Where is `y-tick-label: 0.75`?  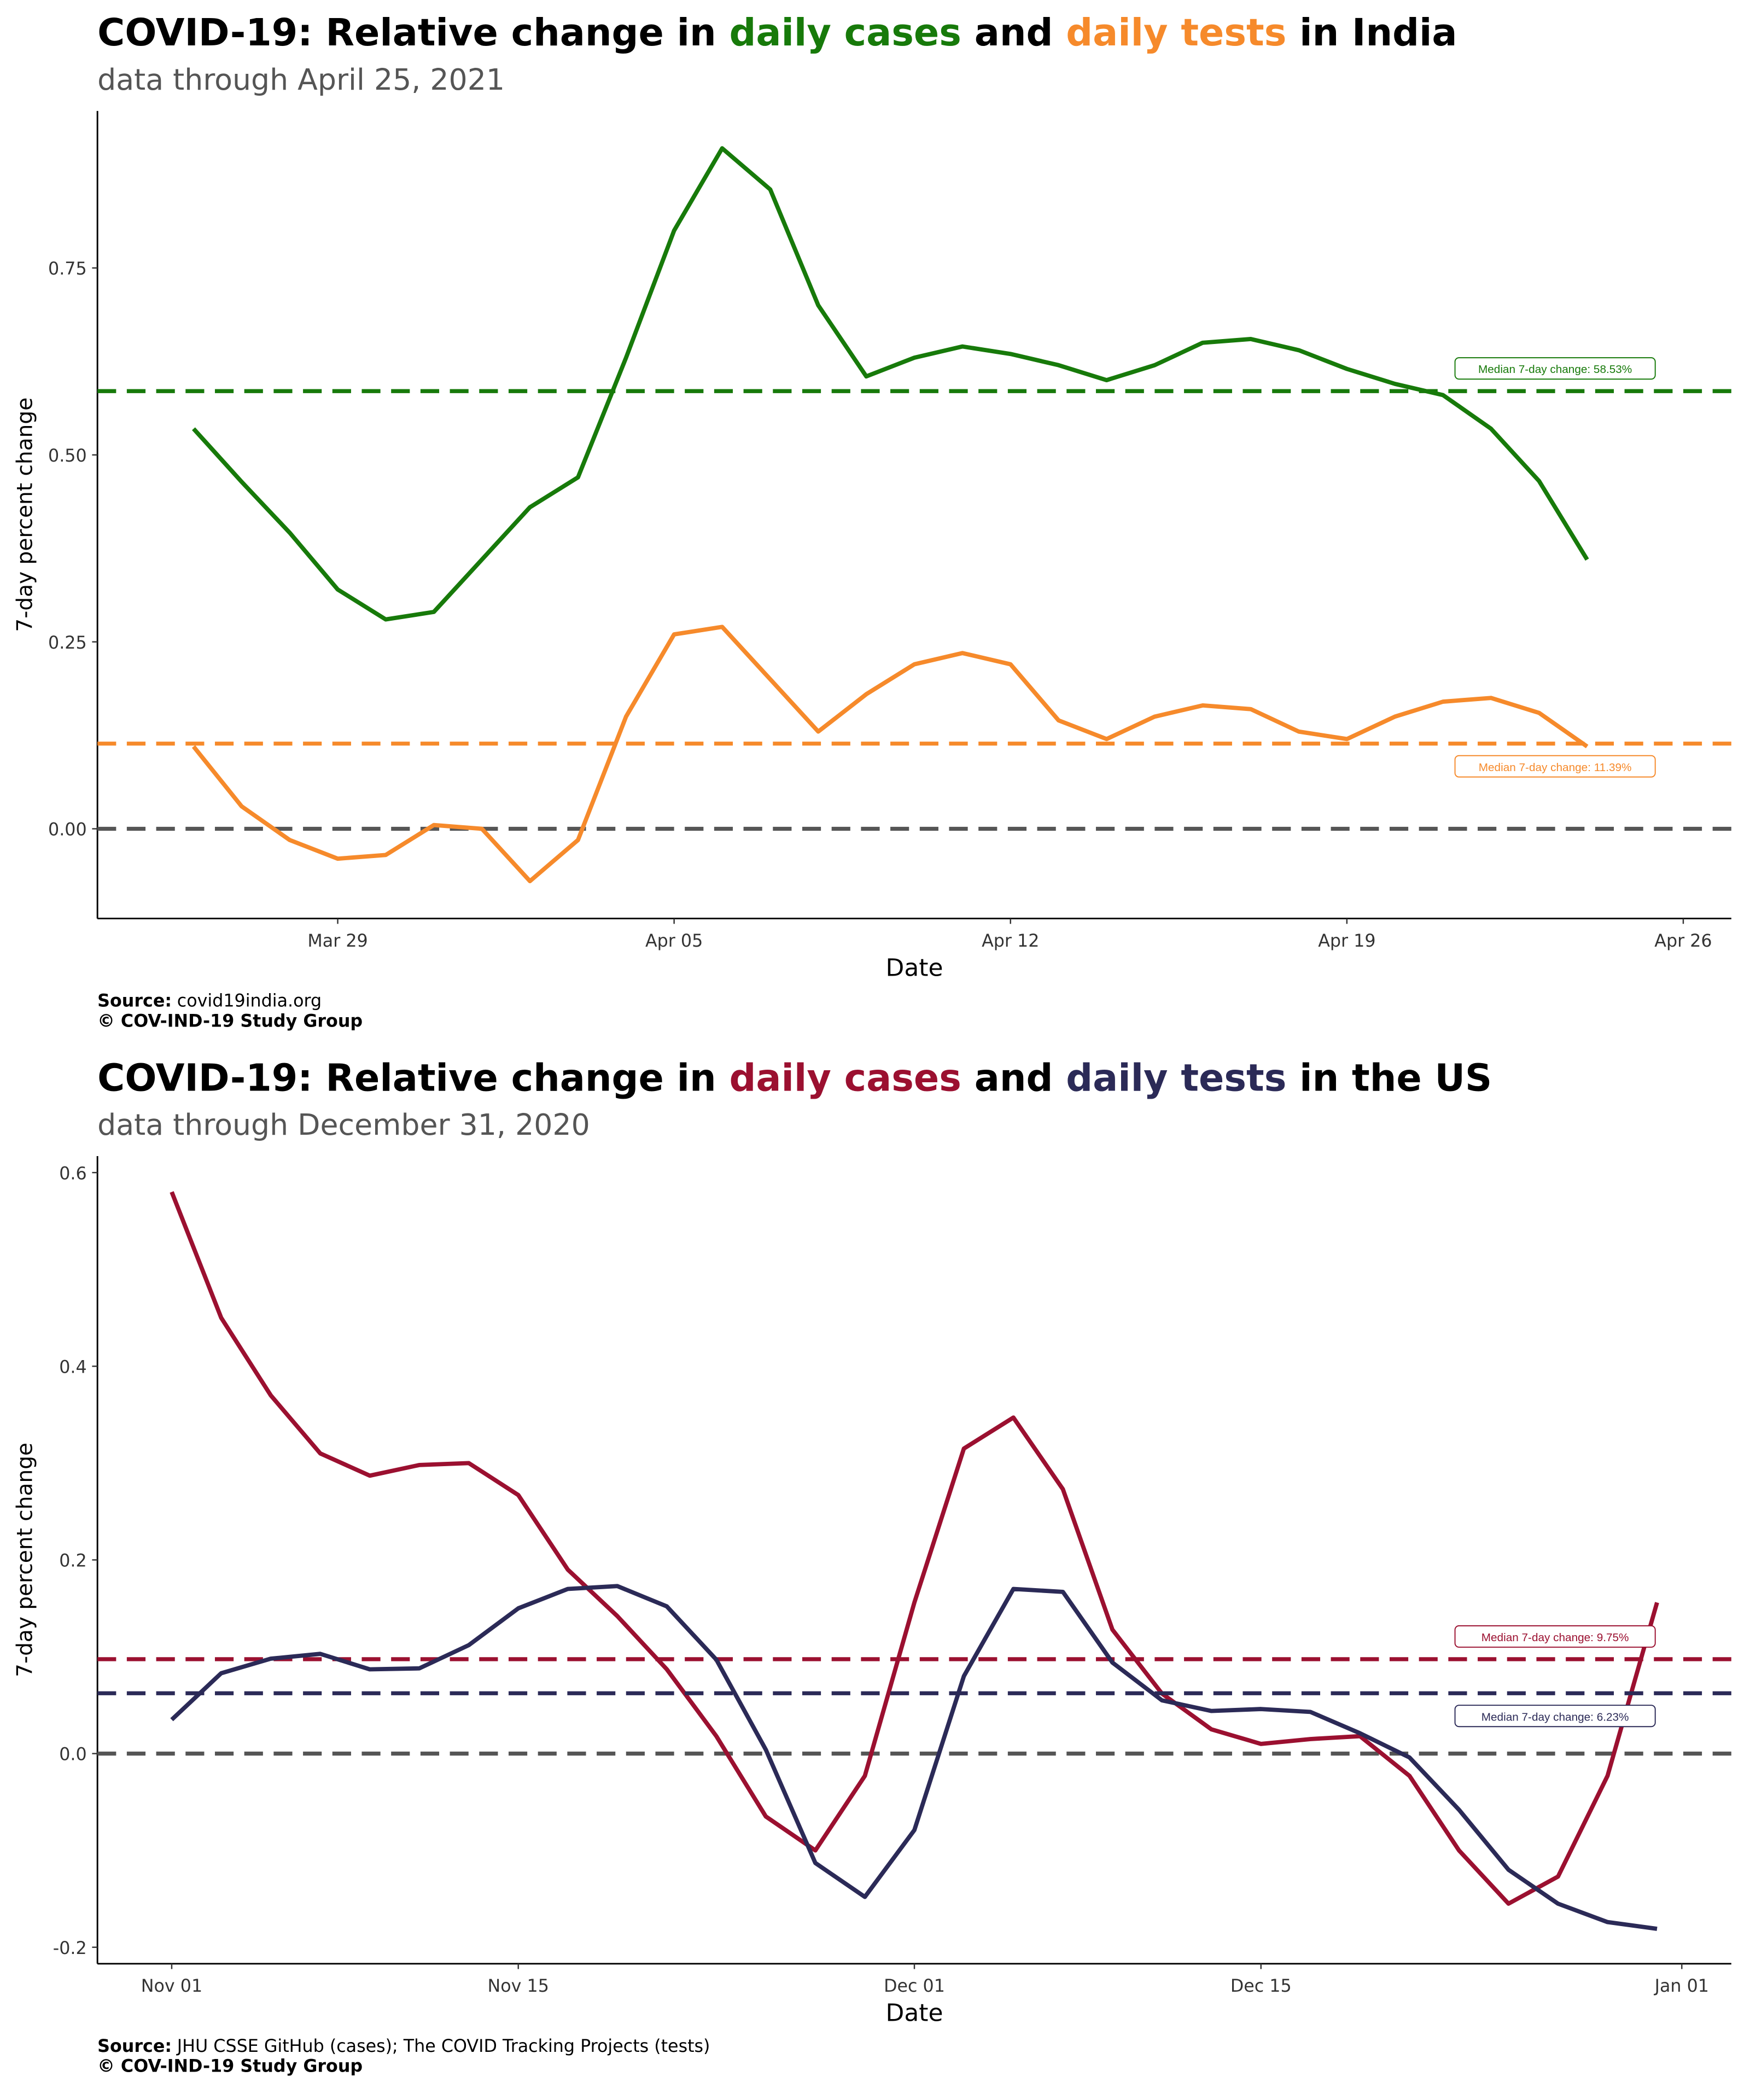
y-tick-label: 0.75 is located at coordinates (67, 269).